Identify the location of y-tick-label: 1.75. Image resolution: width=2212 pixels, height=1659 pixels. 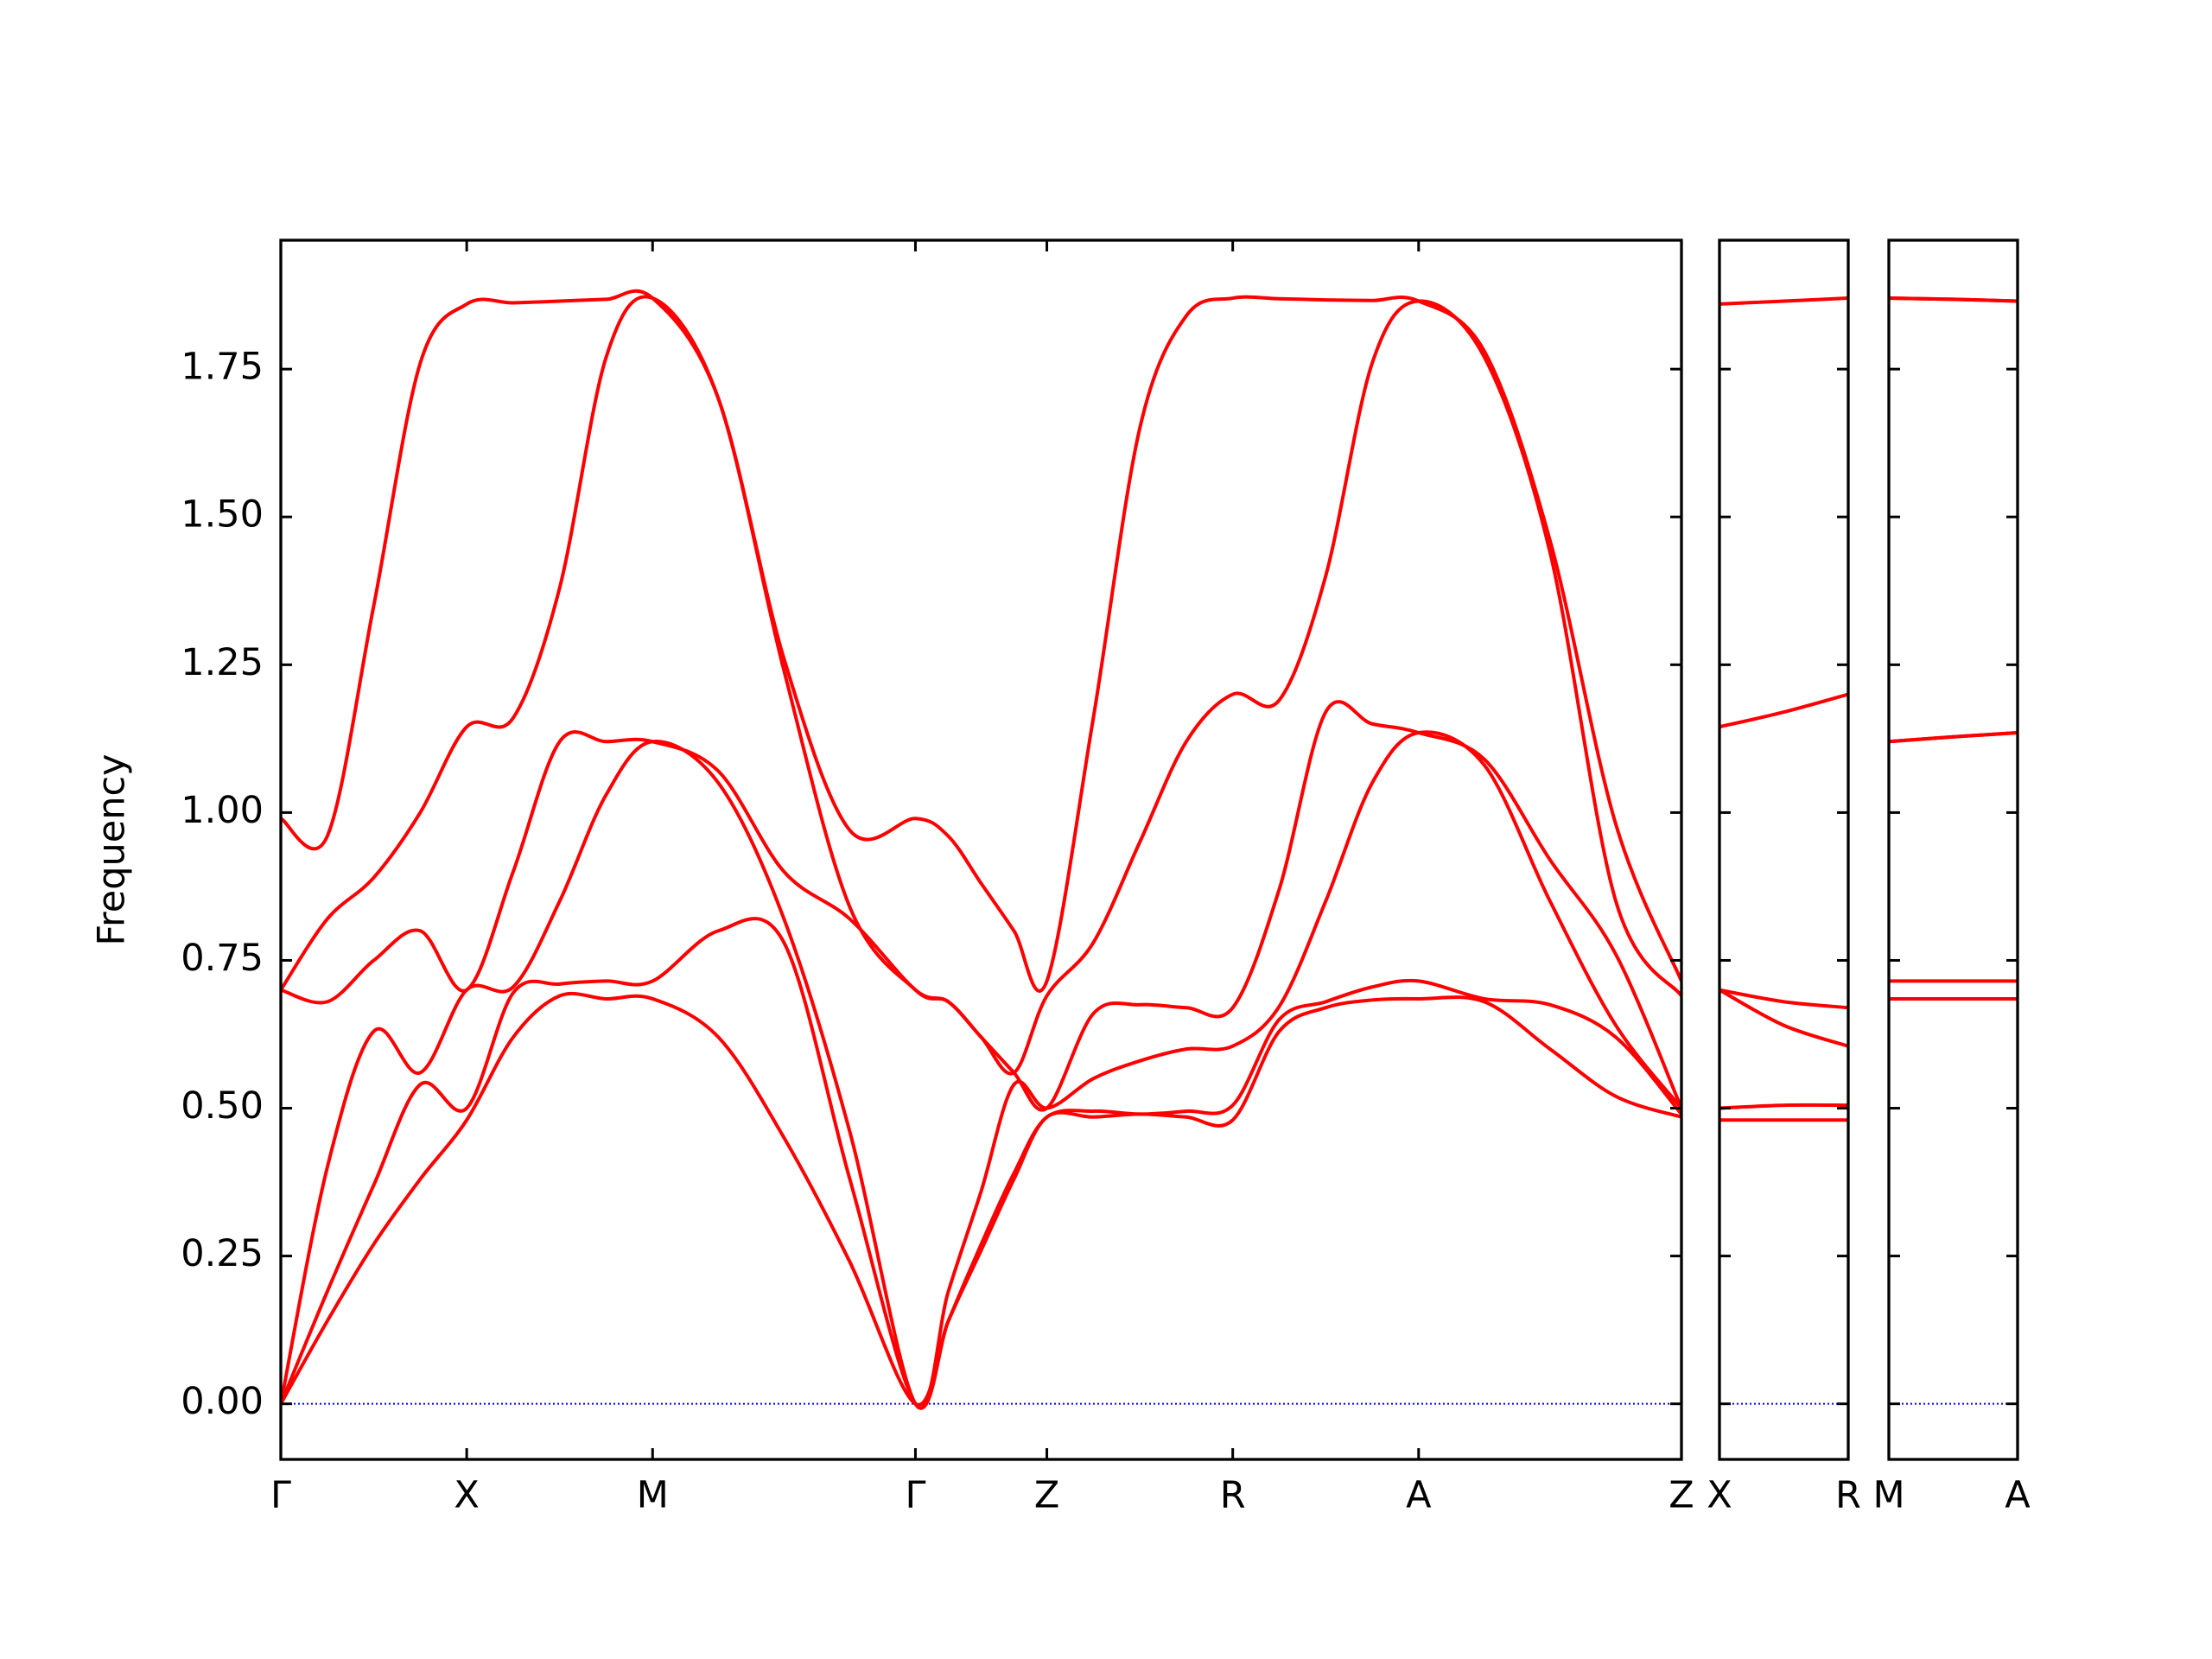
(222, 367).